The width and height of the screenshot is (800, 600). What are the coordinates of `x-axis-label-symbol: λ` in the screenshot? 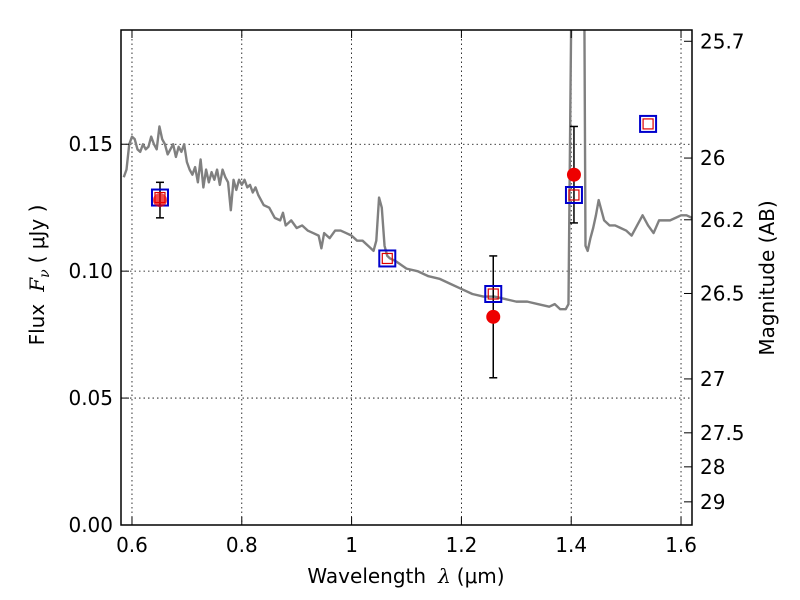 It's located at (444, 576).